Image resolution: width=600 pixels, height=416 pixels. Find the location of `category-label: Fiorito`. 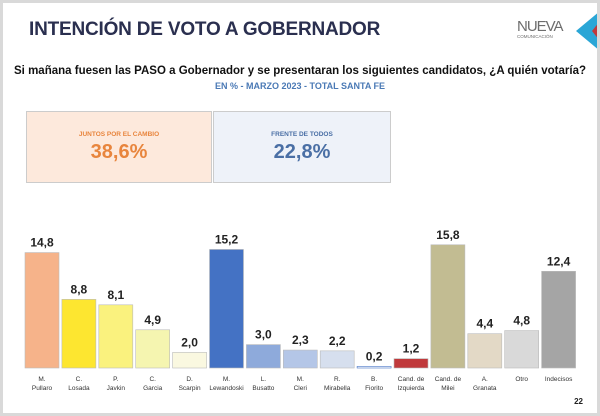

category-label: Fiorito is located at coordinates (374, 388).